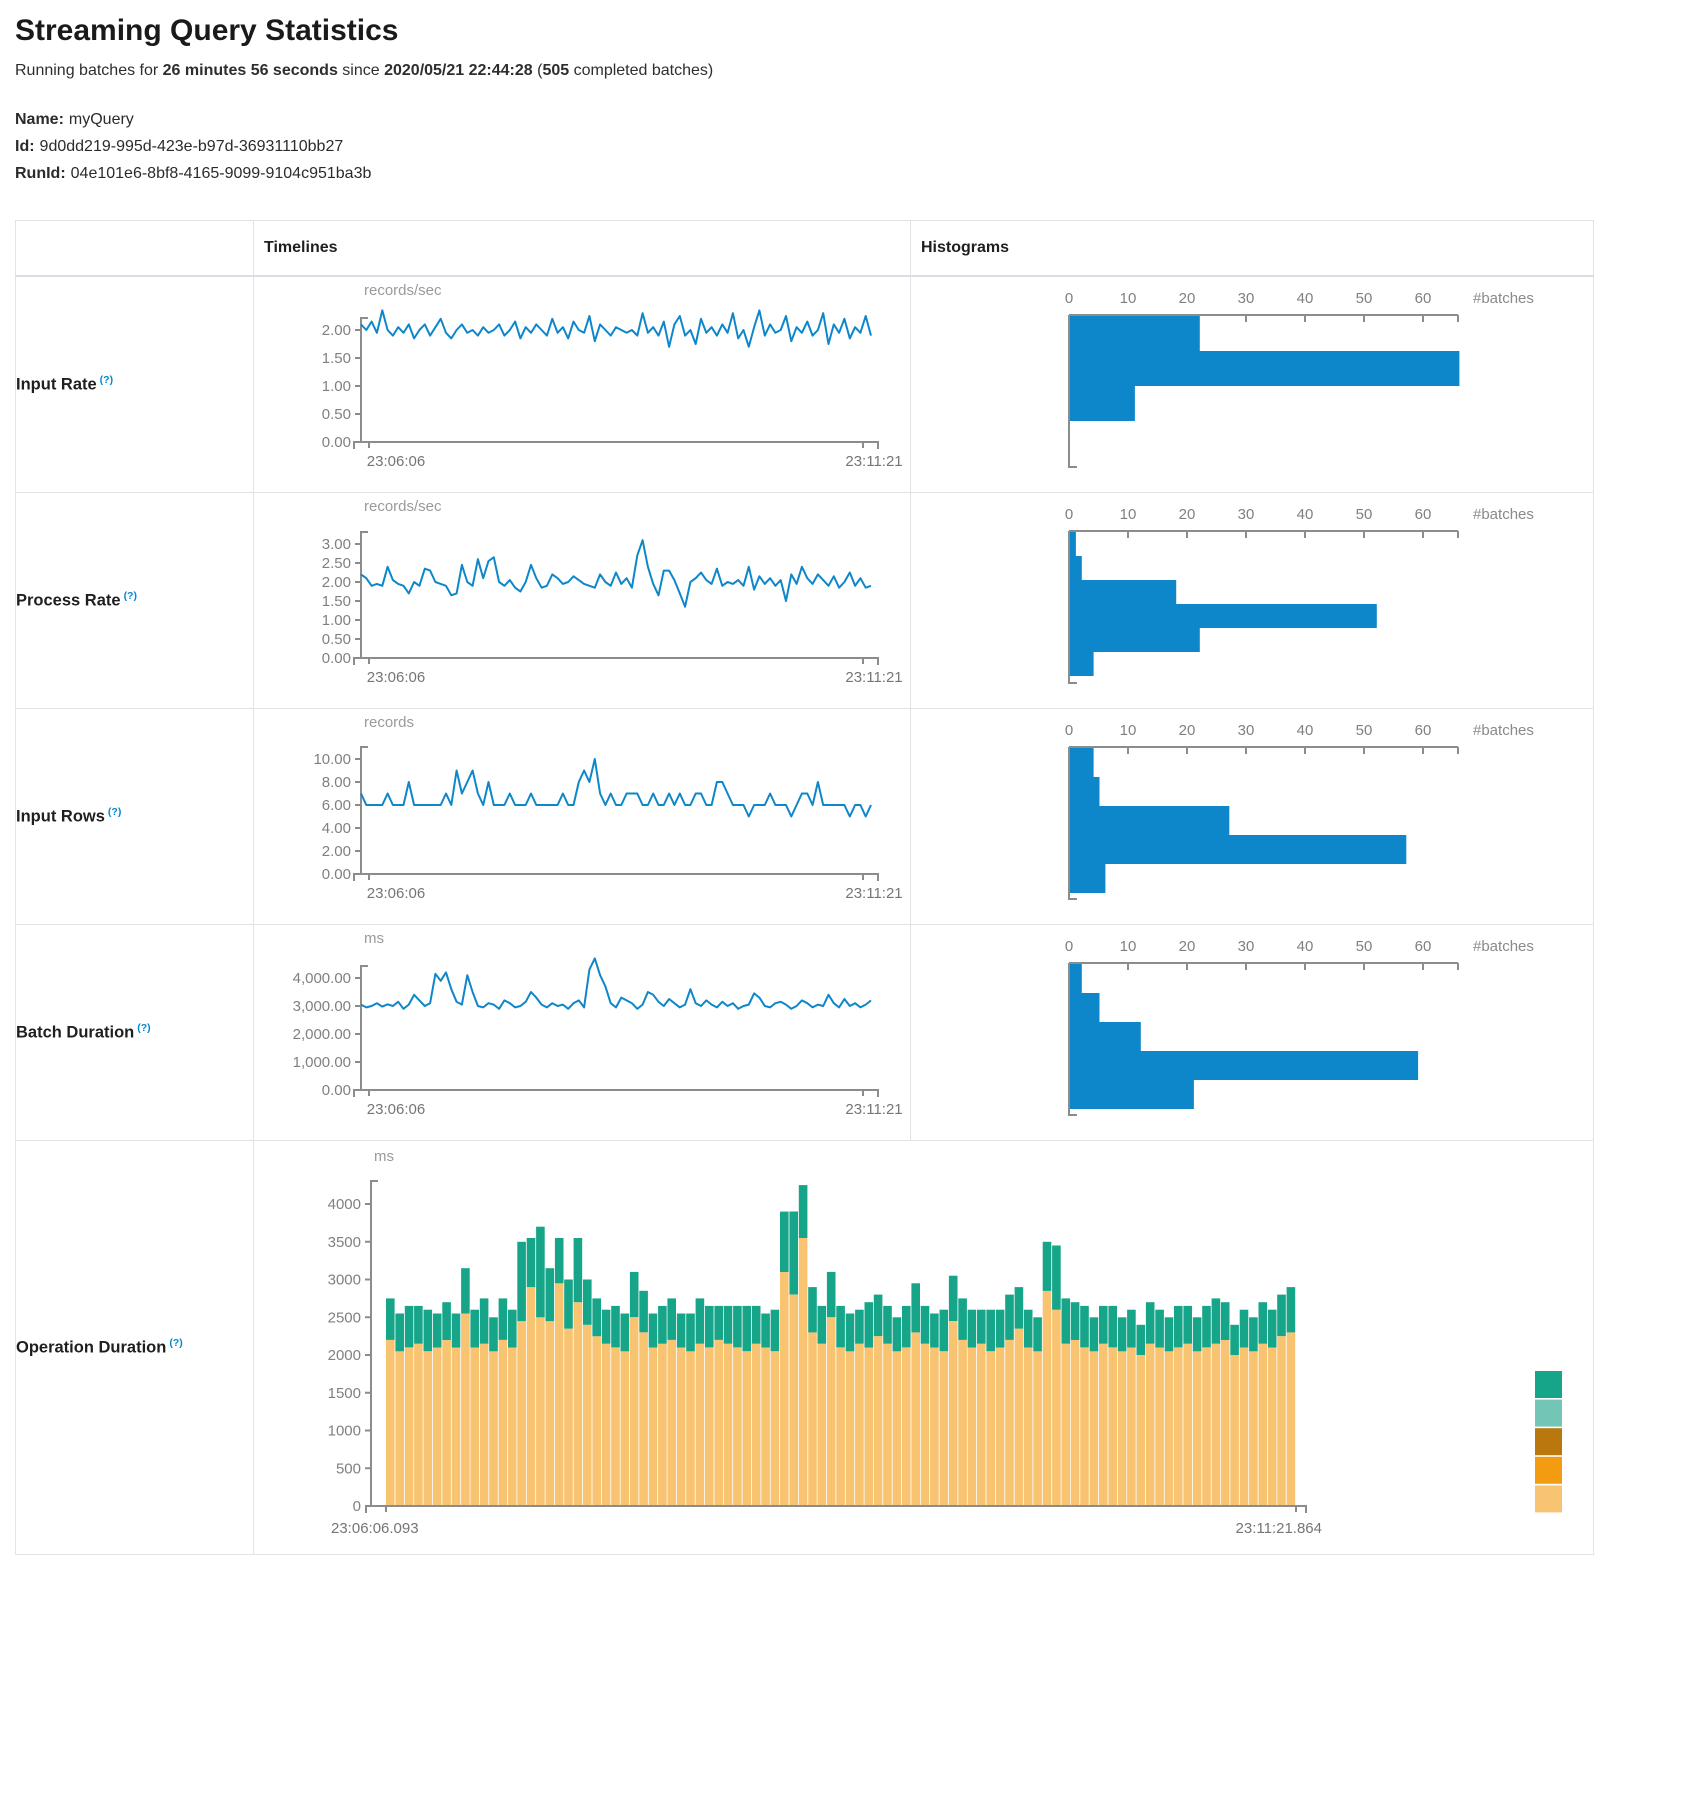 Image resolution: width=1693 pixels, height=1820 pixels. What do you see at coordinates (101, 119) in the screenshot?
I see `query-name: myQuery` at bounding box center [101, 119].